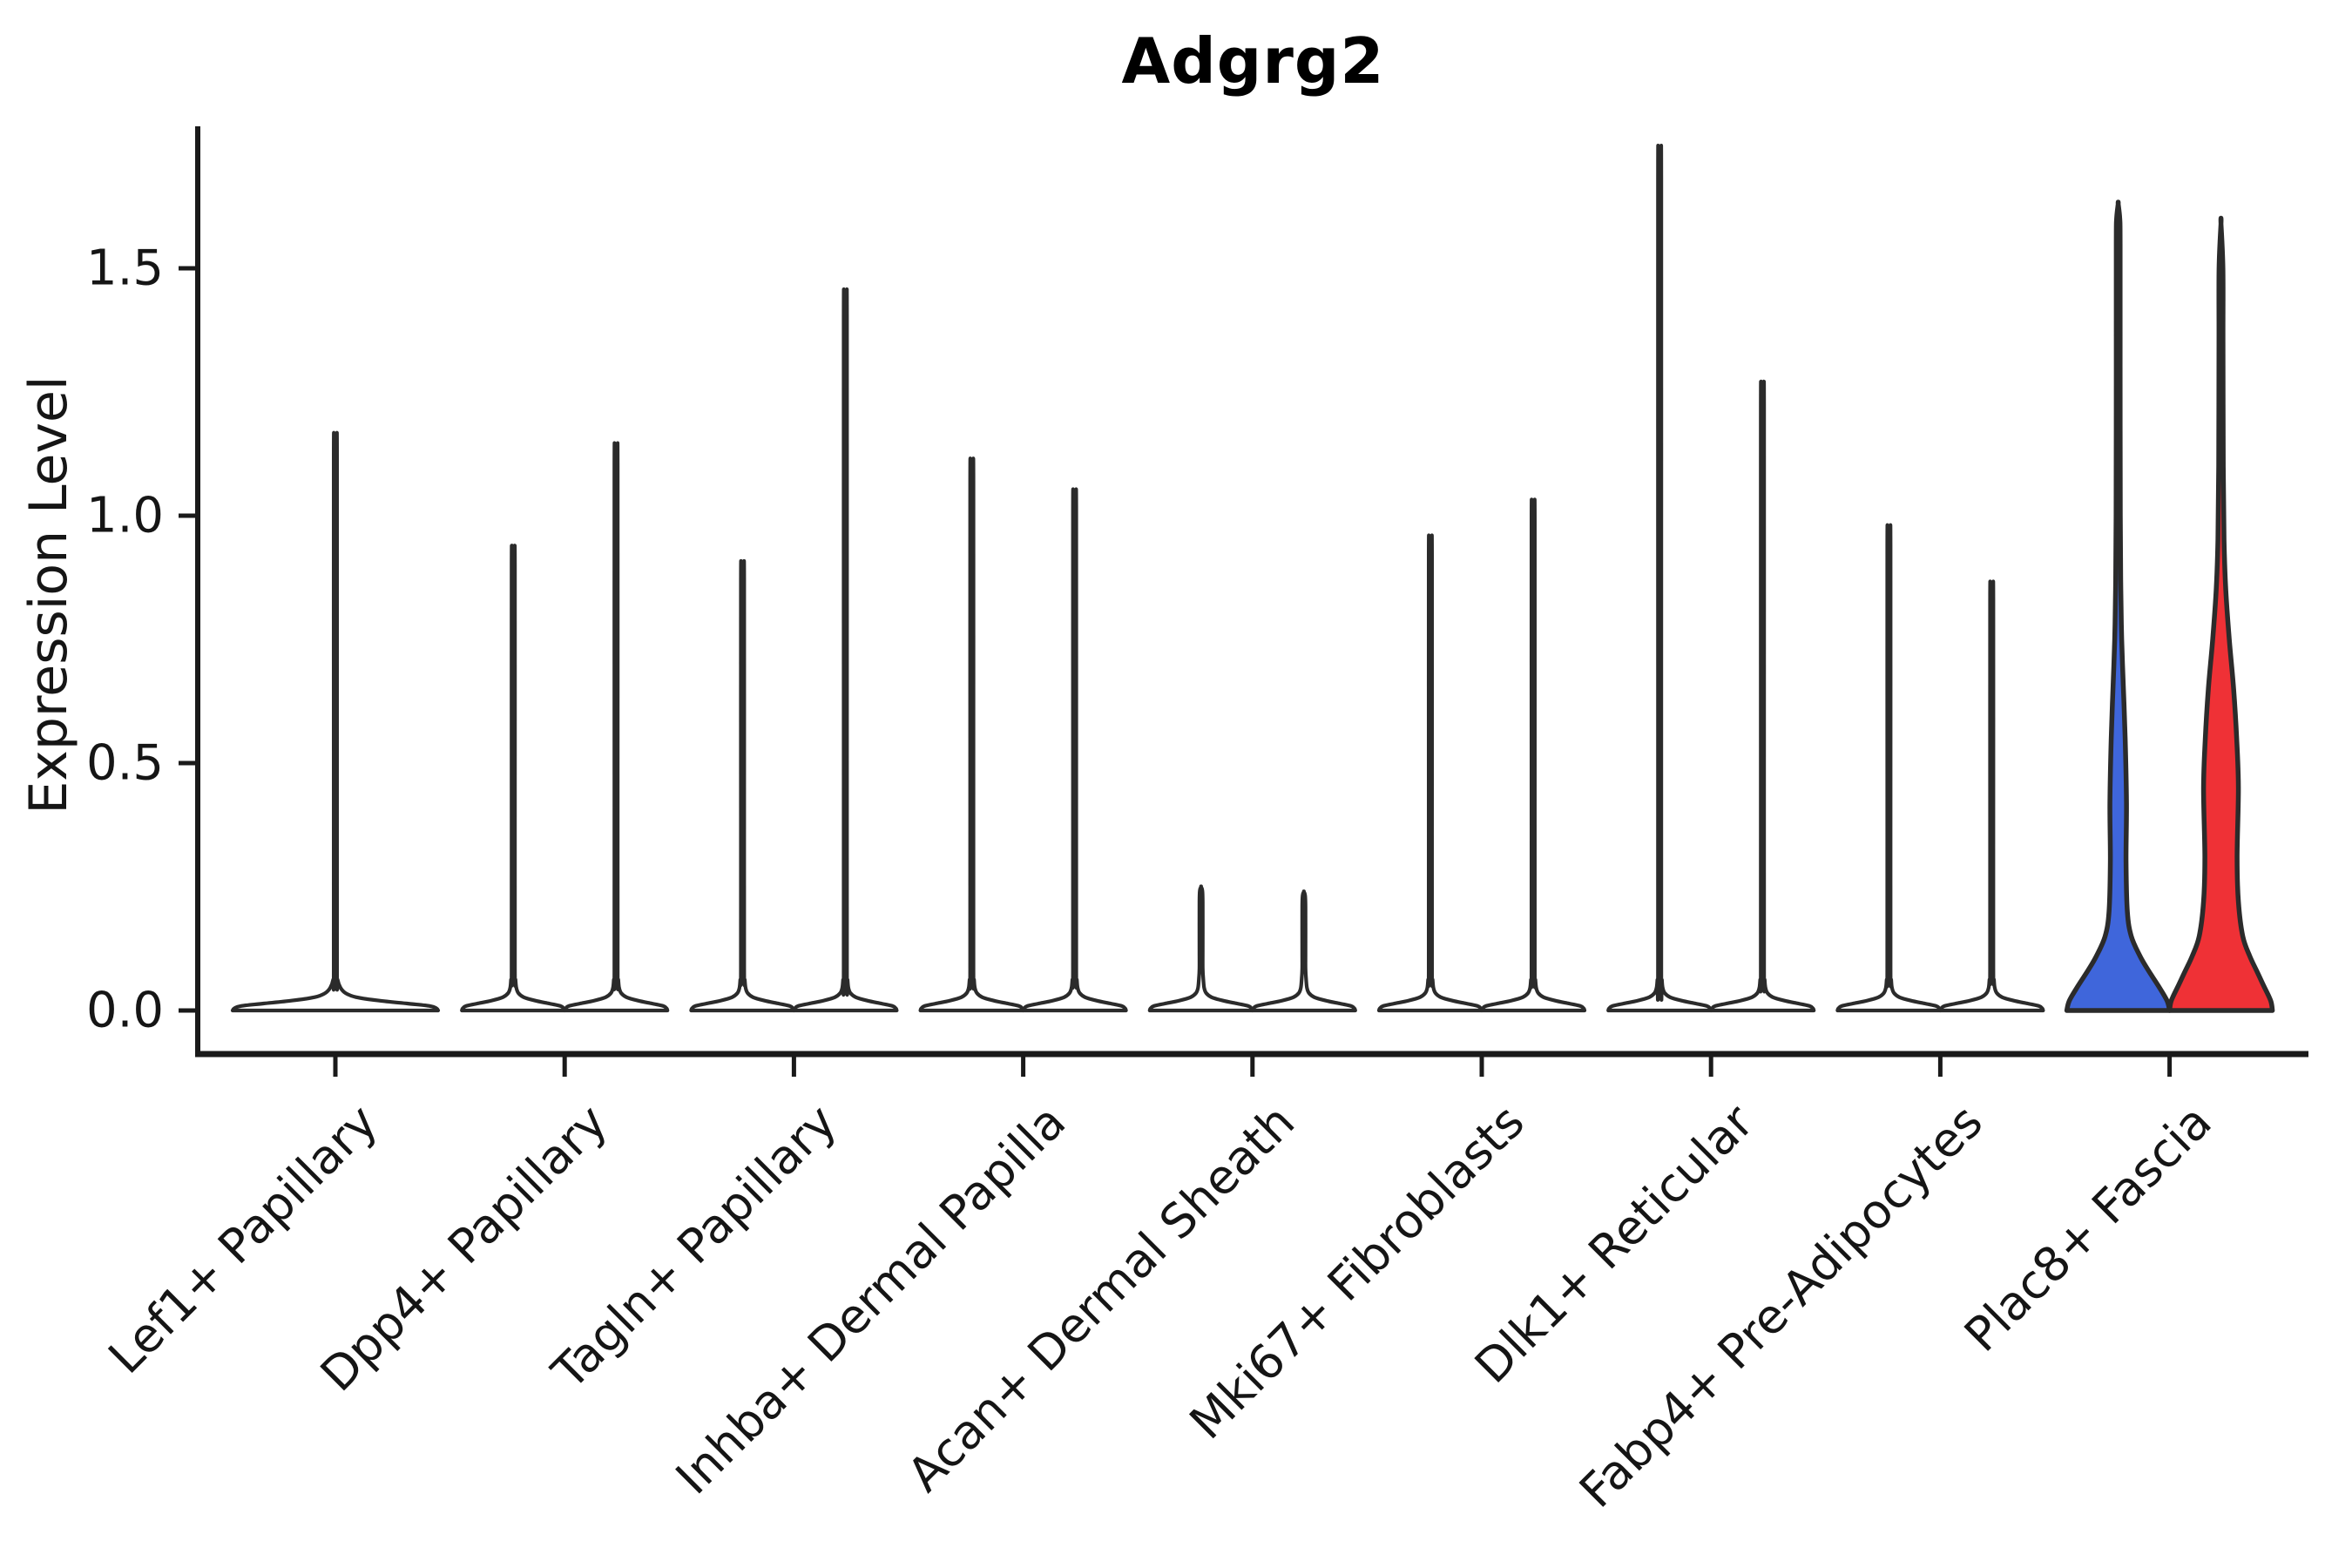  What do you see at coordinates (125, 268) in the screenshot?
I see `y-tick-label: 1.5` at bounding box center [125, 268].